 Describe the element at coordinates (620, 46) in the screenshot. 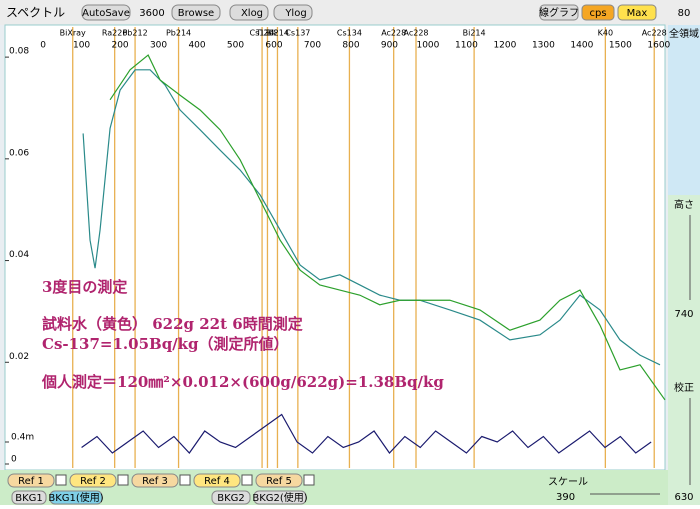

I see `x-tick-label: 1500` at that location.